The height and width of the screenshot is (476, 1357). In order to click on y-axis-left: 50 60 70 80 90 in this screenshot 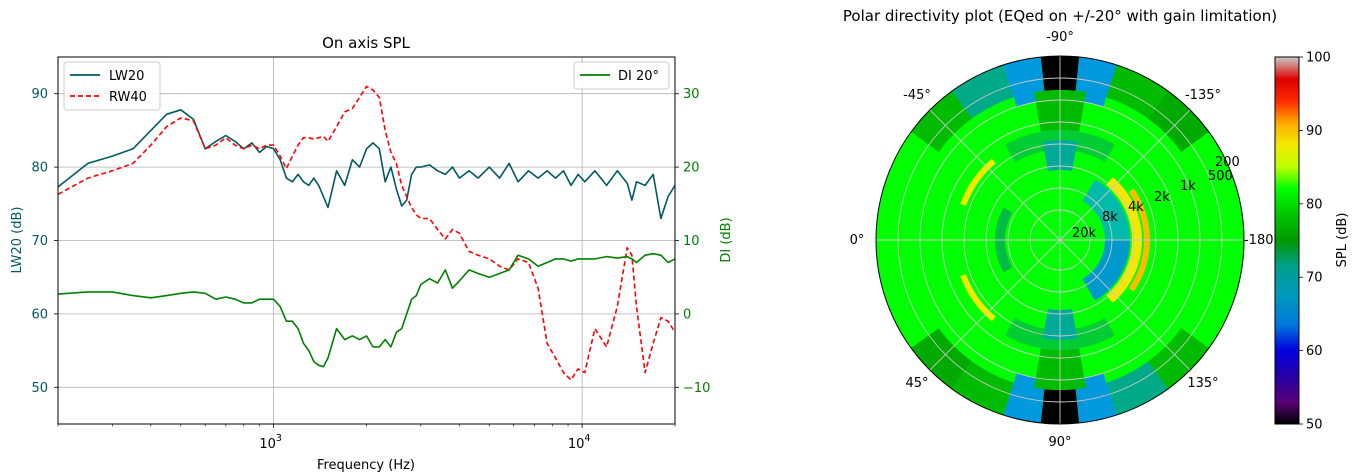, I will do `click(44, 241)`.